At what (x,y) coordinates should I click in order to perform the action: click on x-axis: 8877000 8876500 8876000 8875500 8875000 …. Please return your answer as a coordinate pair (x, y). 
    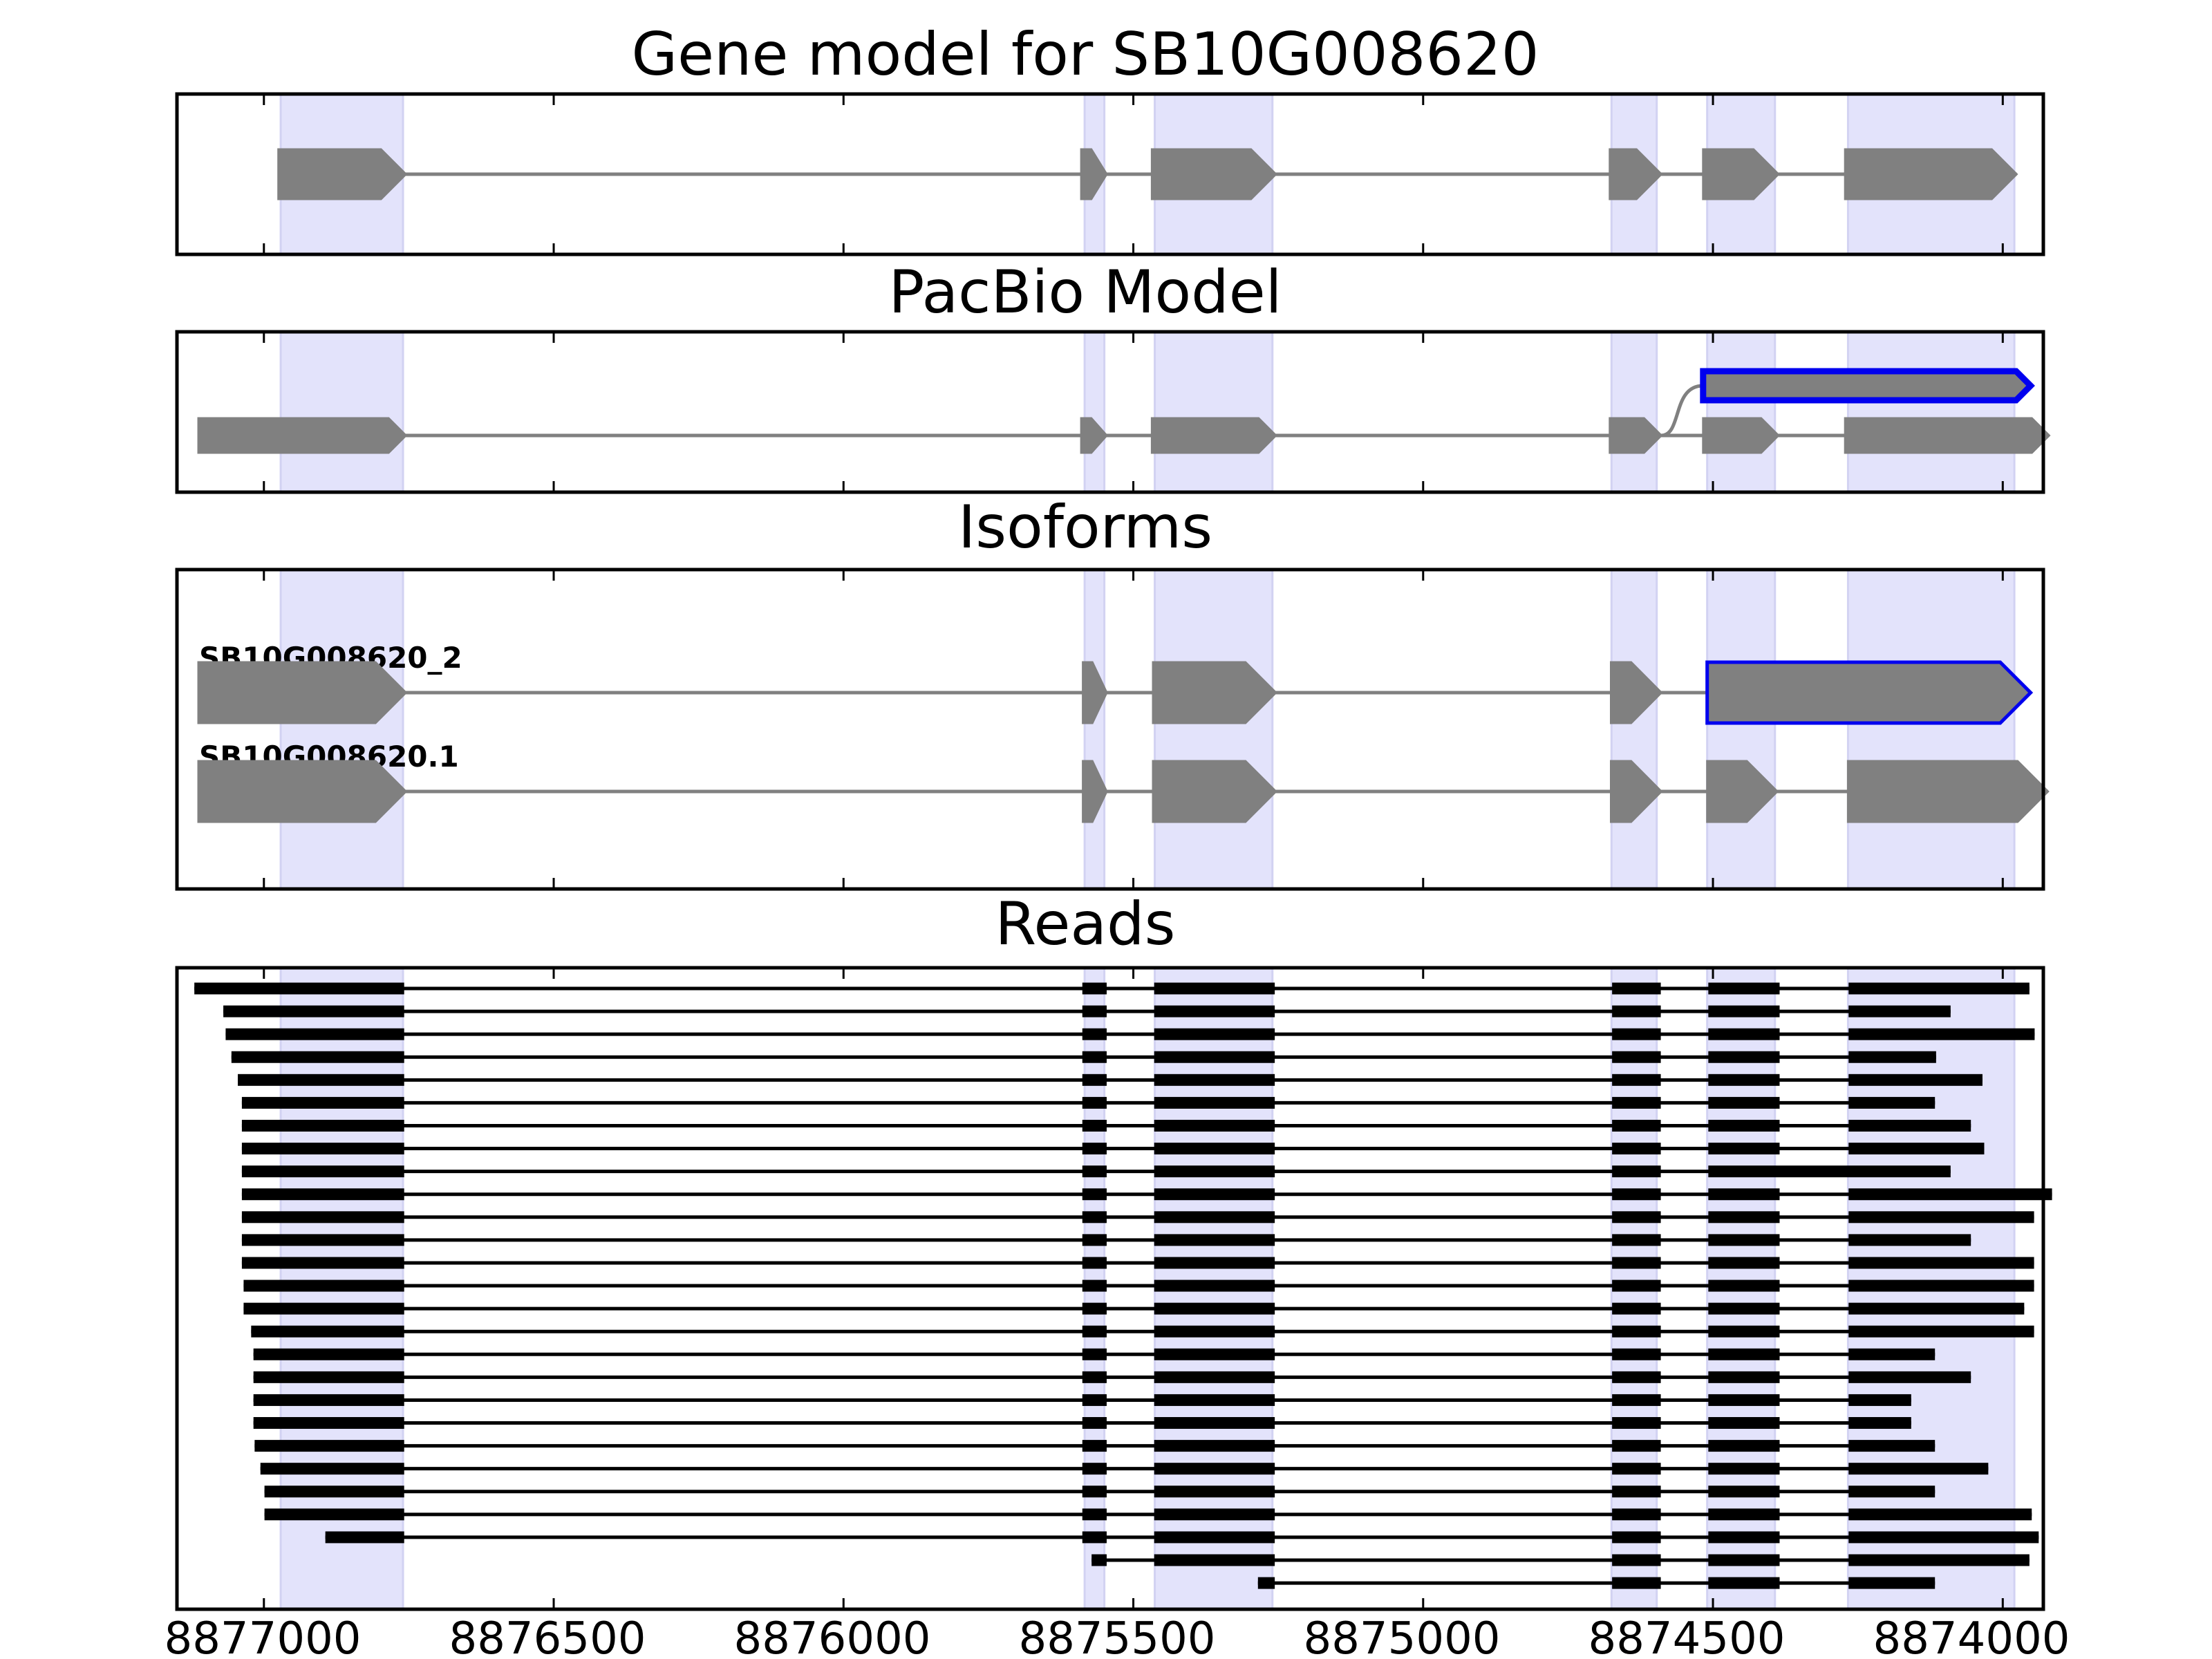
    Looking at the image, I should click on (1117, 1636).